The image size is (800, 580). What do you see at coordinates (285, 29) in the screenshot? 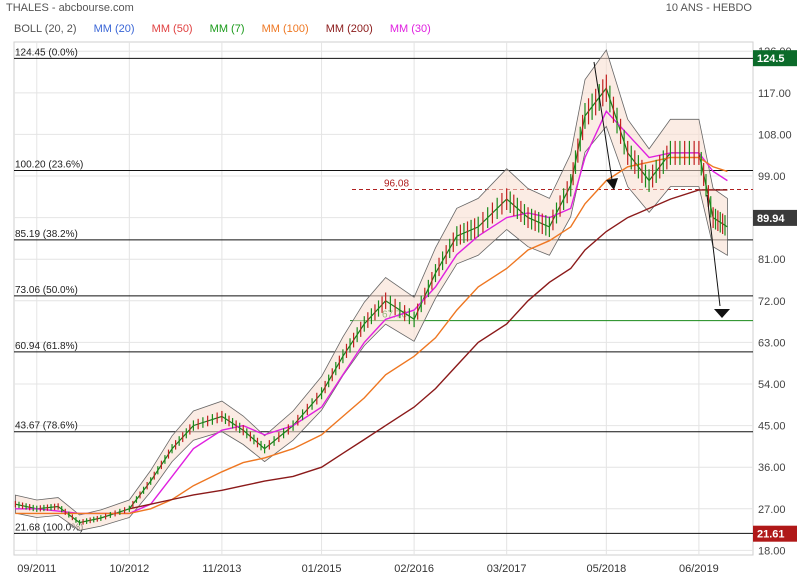
I see `legend-mm100: MM (100)` at bounding box center [285, 29].